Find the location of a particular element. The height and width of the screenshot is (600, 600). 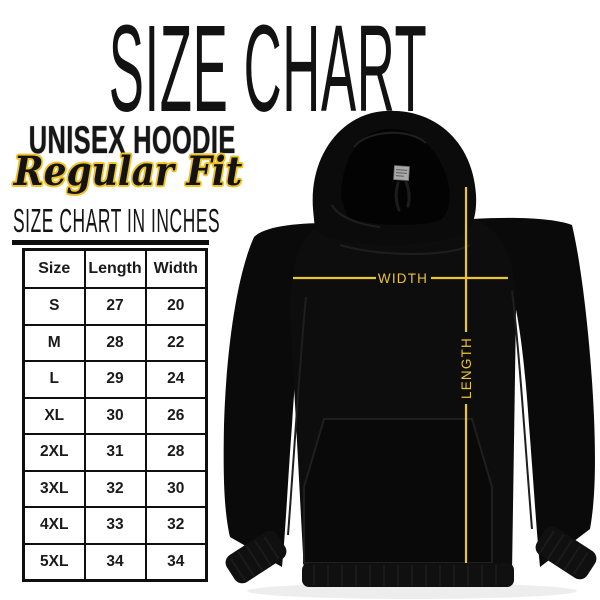

hoodie-right-sleeve is located at coordinates (533, 392).